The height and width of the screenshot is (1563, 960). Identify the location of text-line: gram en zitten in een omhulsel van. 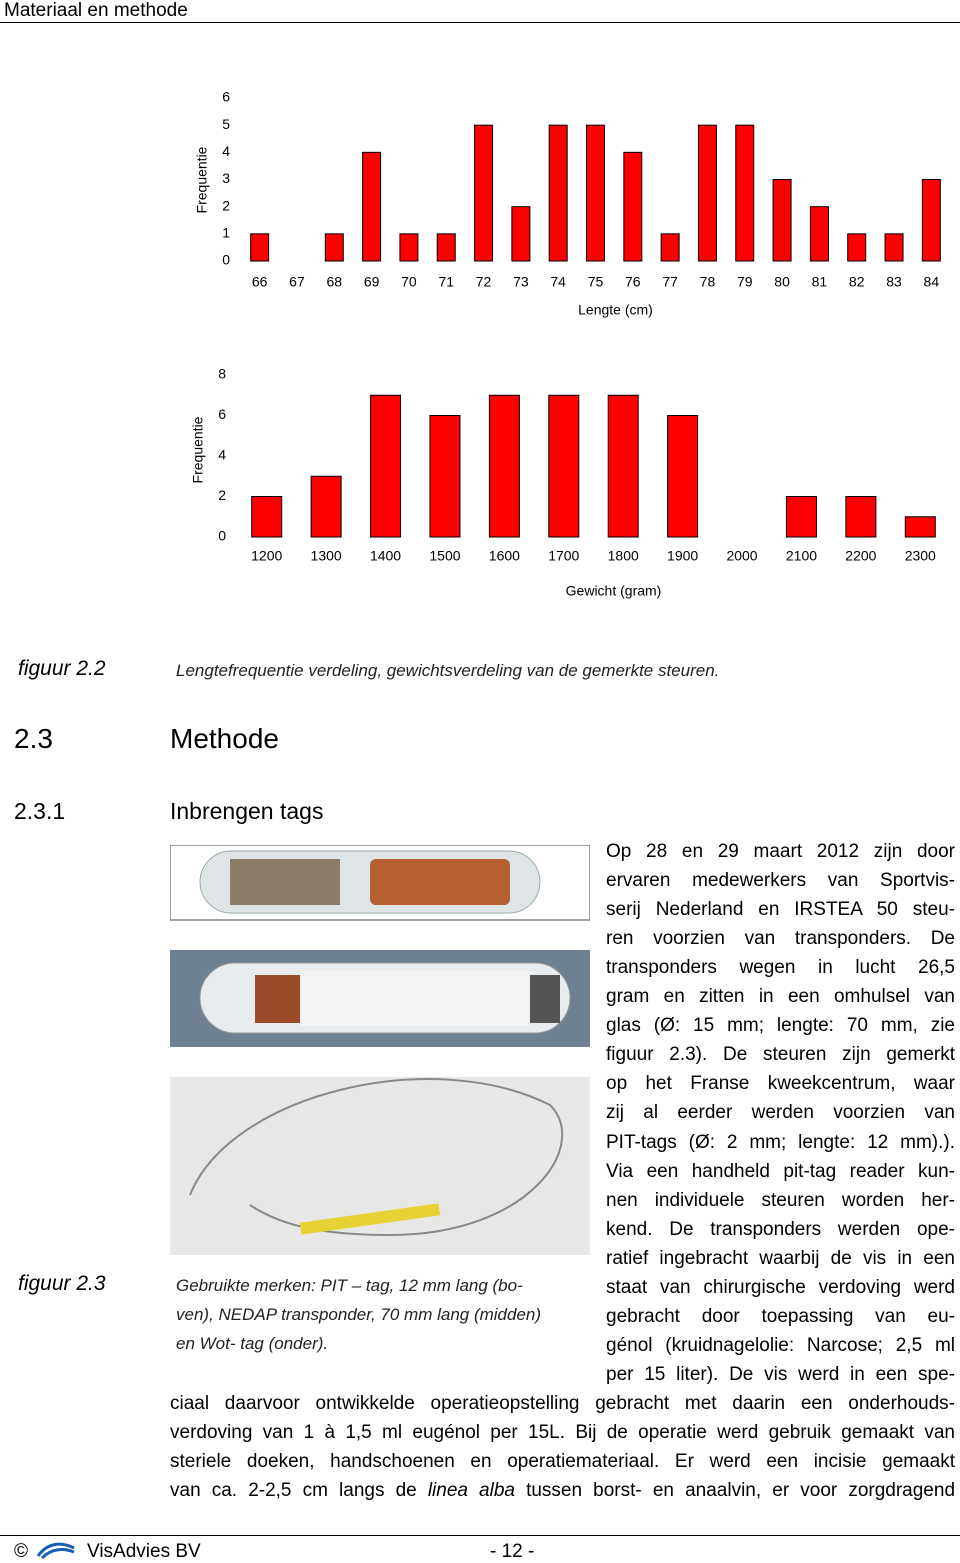
(780, 997).